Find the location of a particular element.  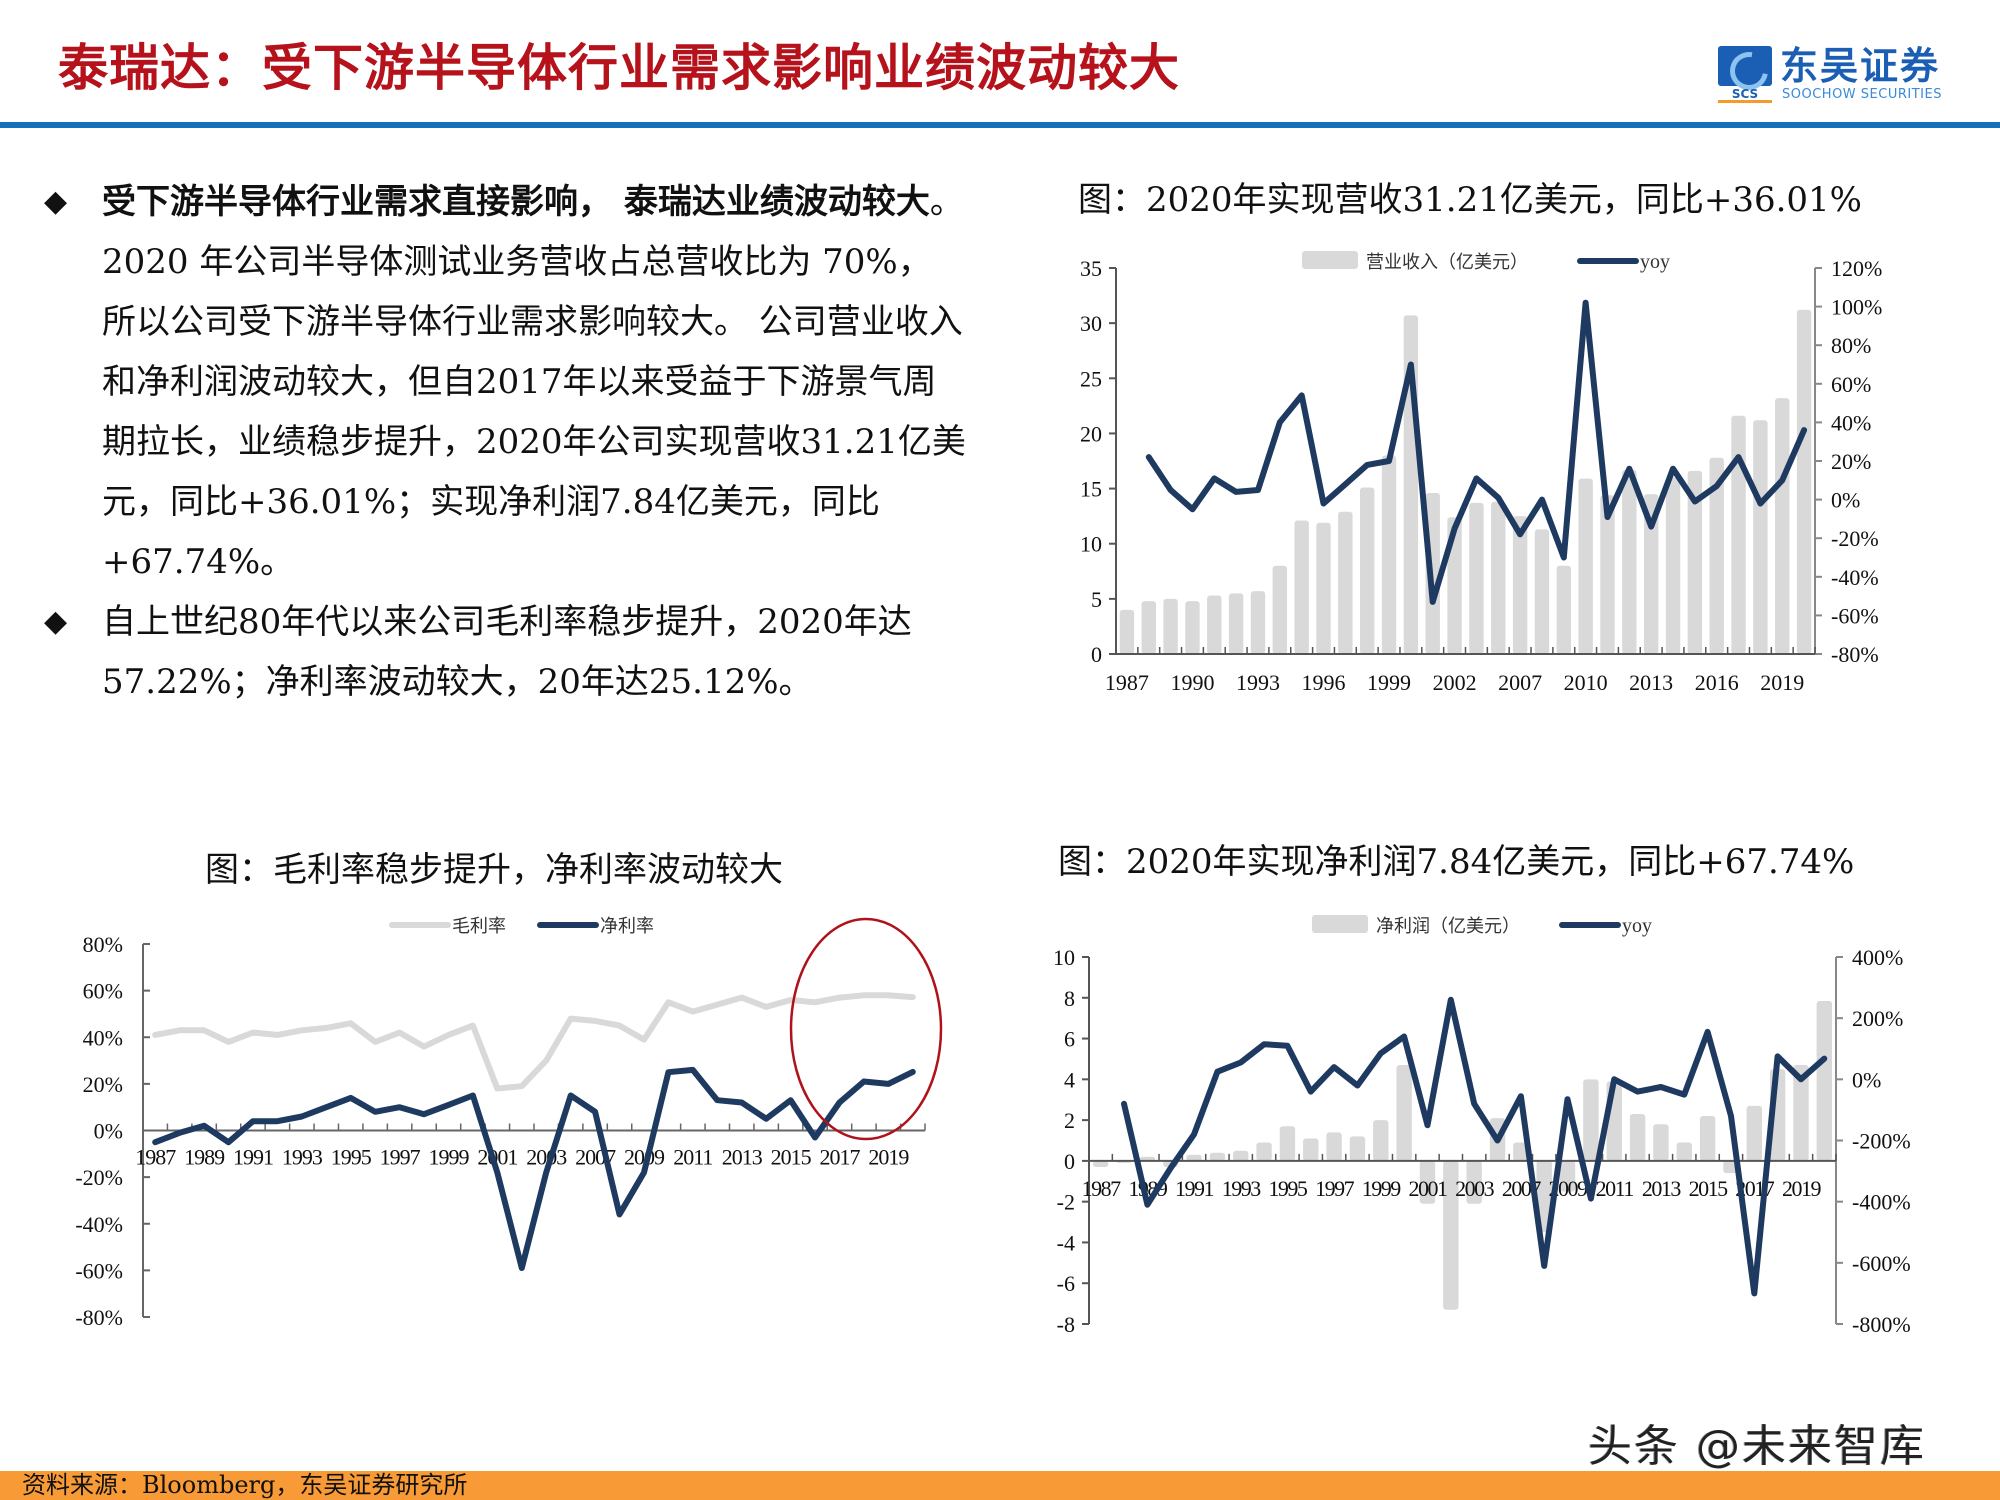

svg-text: 1989 is located at coordinates (204, 1157).